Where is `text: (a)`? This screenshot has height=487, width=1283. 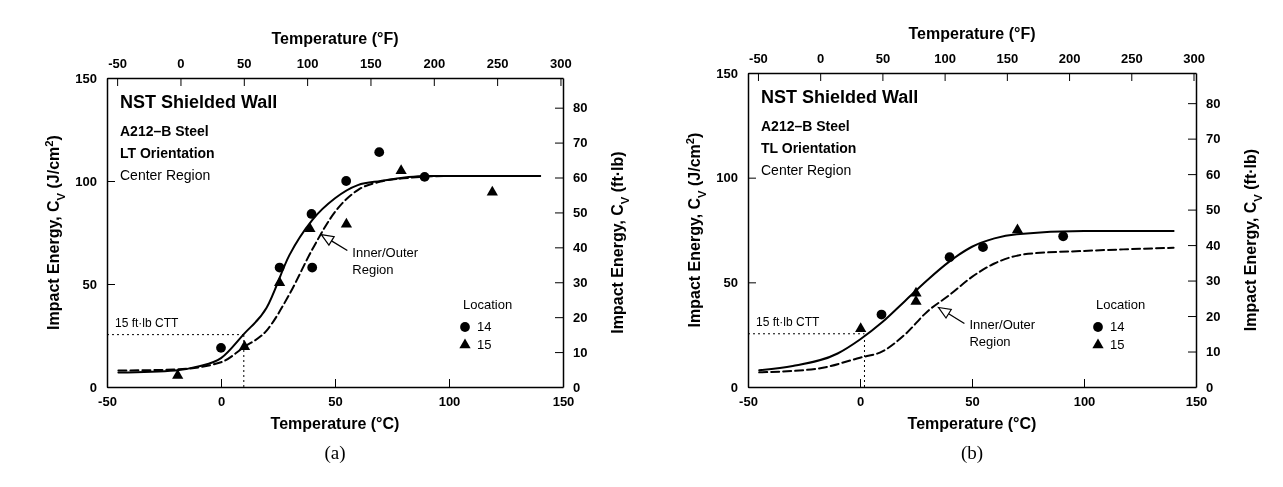
text: (a) is located at coordinates (335, 453).